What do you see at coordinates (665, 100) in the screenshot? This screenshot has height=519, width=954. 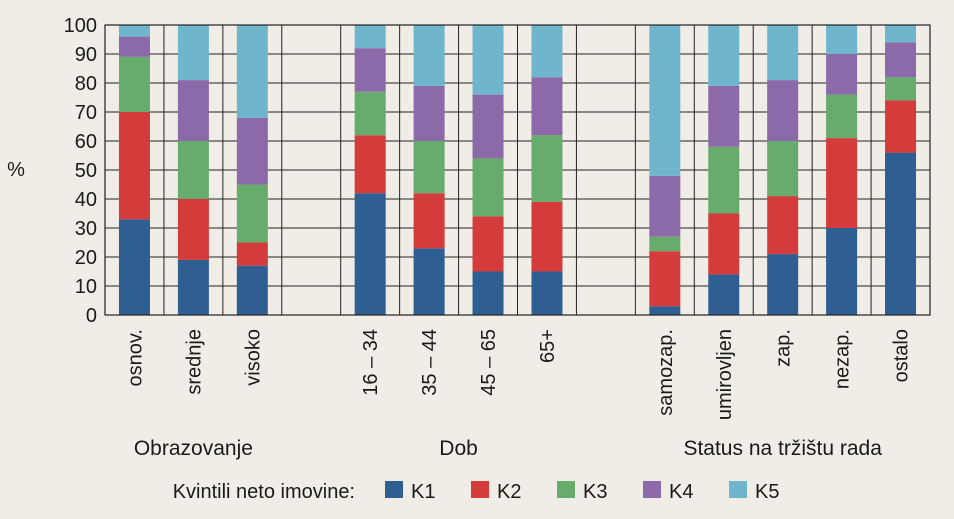 I see `bar-9-K5` at bounding box center [665, 100].